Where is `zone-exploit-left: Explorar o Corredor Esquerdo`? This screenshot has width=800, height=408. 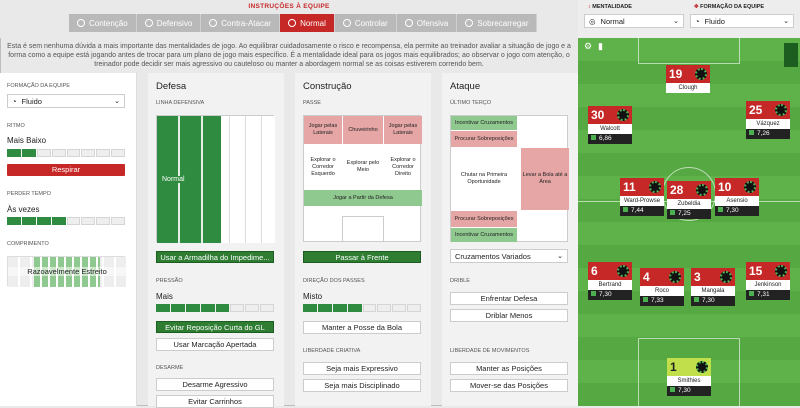 zone-exploit-left: Explorar o Corredor Esquerdo is located at coordinates (323, 166).